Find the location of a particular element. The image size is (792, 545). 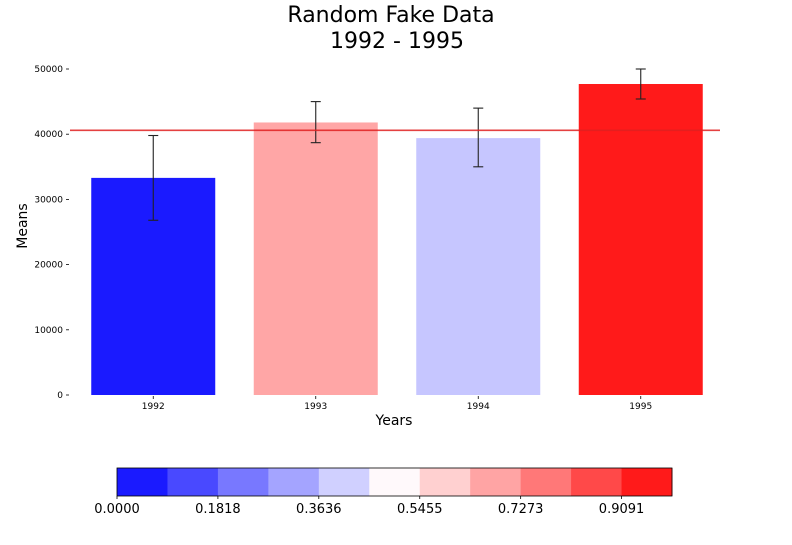

x-axis: 1992 1993 1994 1995 is located at coordinates (397, 404).